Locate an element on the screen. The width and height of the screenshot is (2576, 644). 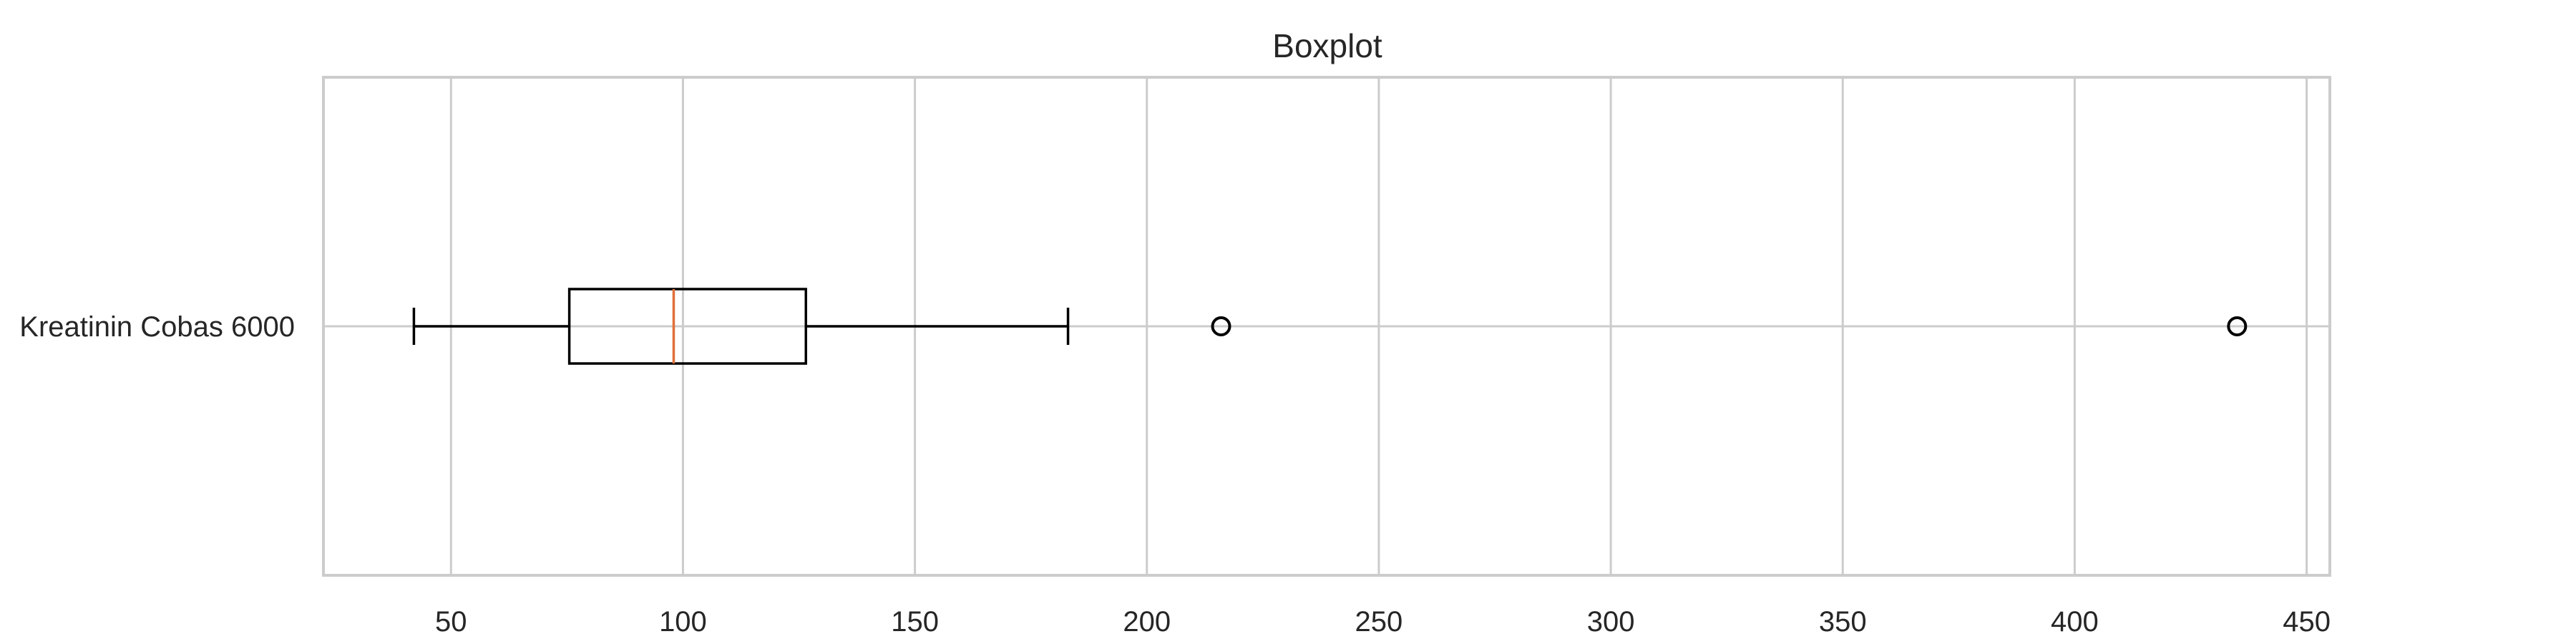
category-label: Kreatinin Cobas 6000 is located at coordinates (157, 327).